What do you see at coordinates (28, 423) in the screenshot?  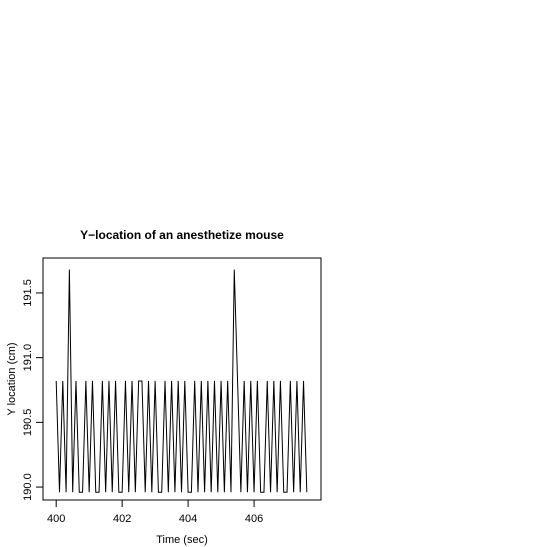 I see `y-tick-label: 190.5` at bounding box center [28, 423].